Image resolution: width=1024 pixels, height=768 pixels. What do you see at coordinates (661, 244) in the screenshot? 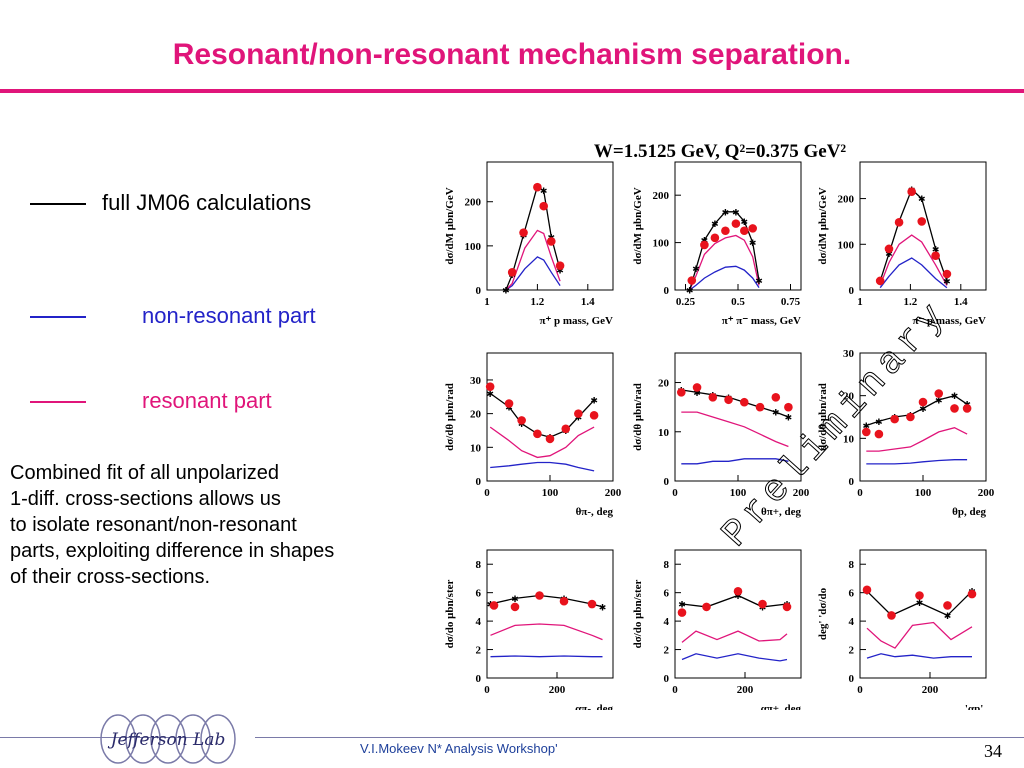
I see `y-tick-label: 100` at bounding box center [661, 244].